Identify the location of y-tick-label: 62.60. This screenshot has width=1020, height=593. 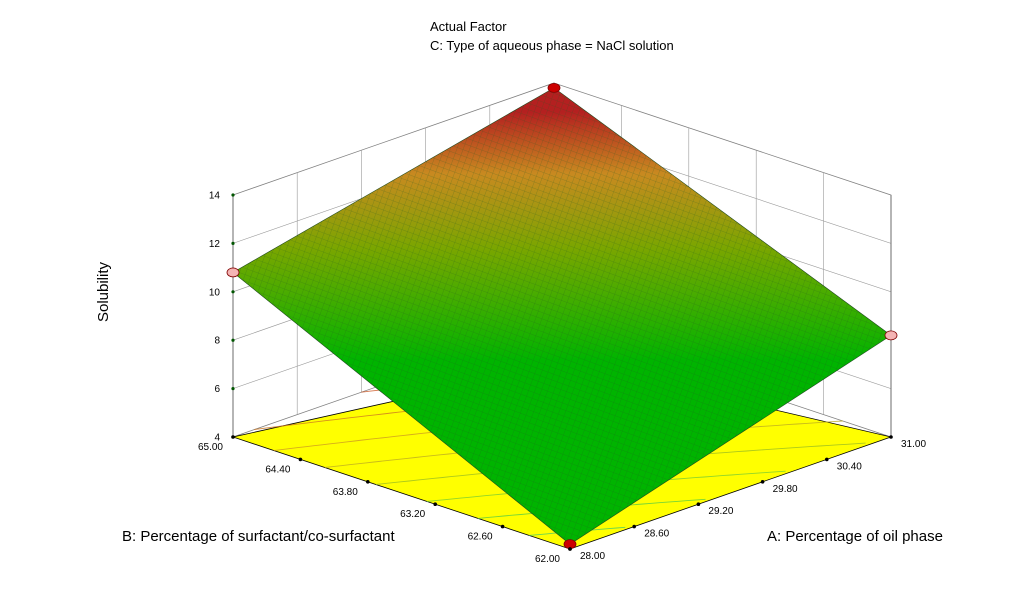
(480, 537).